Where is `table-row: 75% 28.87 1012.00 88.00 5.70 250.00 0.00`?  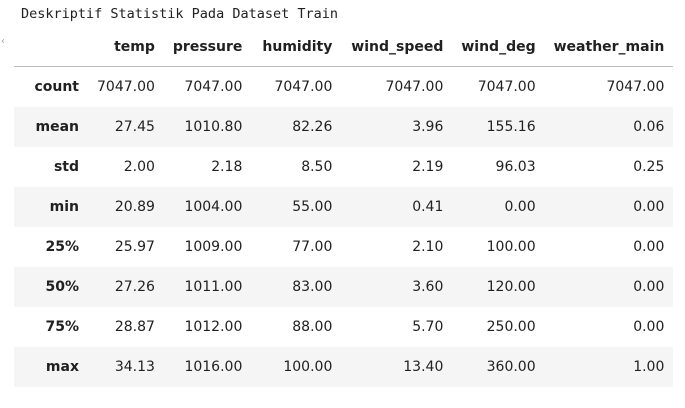
table-row: 75% 28.87 1012.00 88.00 5.70 250.00 0.00 is located at coordinates (343, 327).